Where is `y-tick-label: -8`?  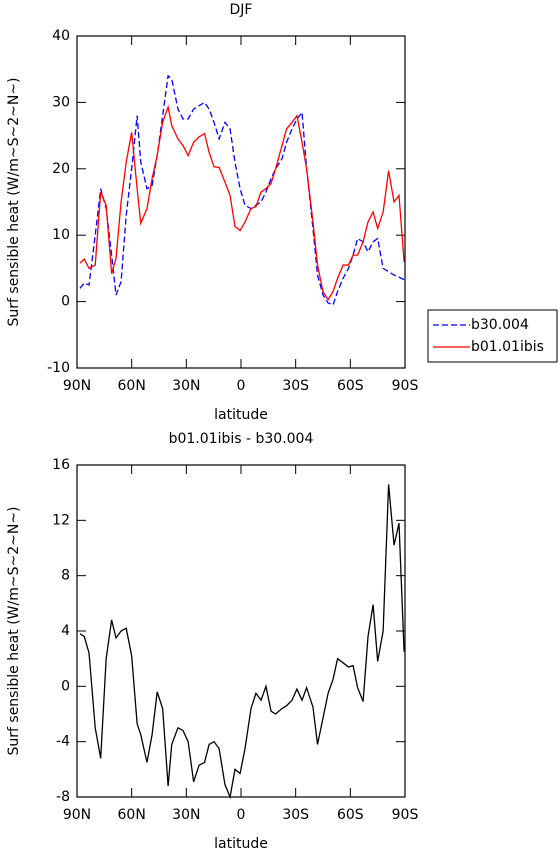
y-tick-label: -8 is located at coordinates (63, 797).